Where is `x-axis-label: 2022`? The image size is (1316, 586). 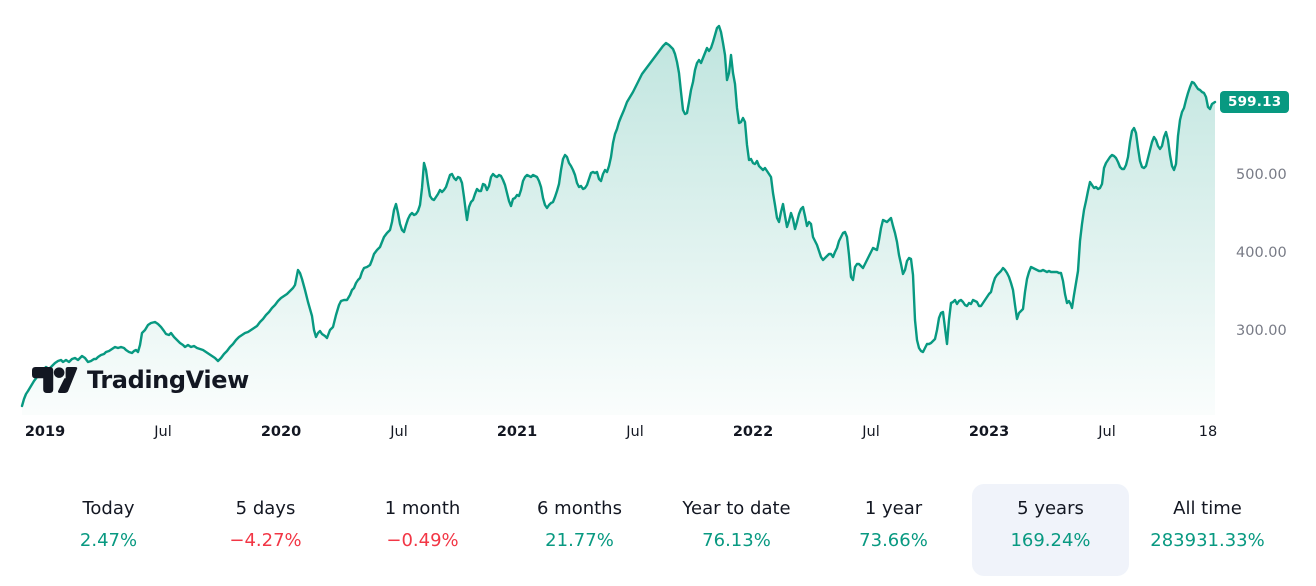 x-axis-label: 2022 is located at coordinates (753, 432).